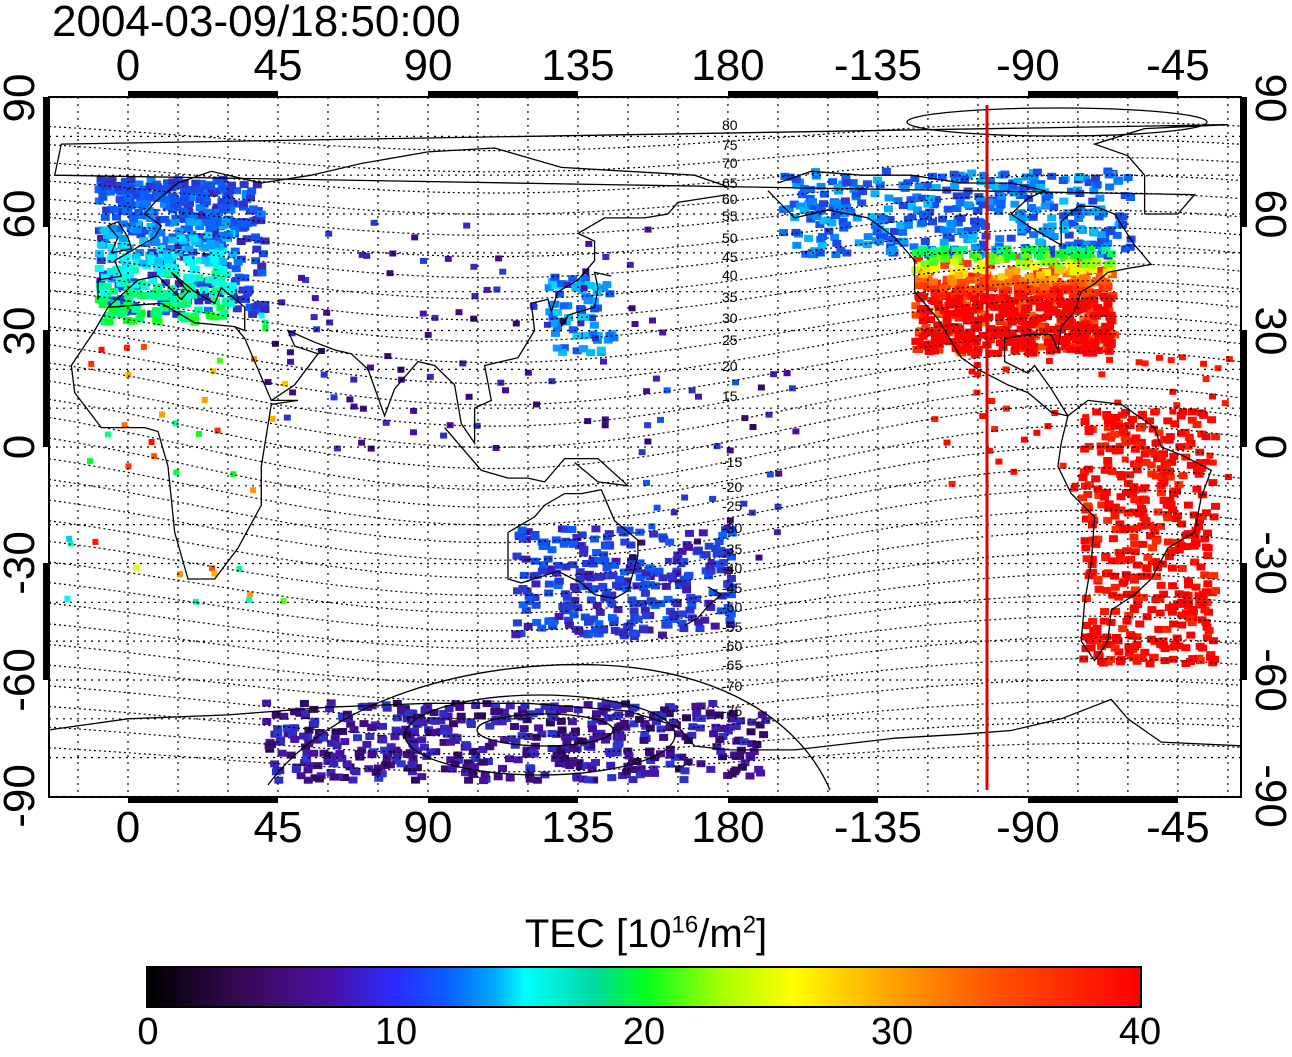  I want to click on lon-tick-top-3: 135, so click(578, 65).